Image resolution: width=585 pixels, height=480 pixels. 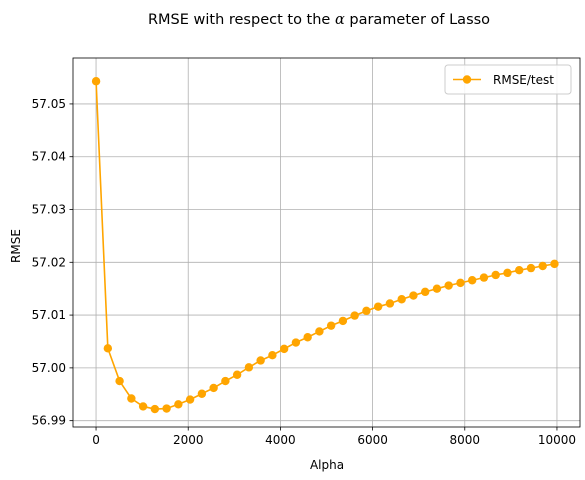 What do you see at coordinates (464, 440) in the screenshot?
I see `x-tick-label: 8000` at bounding box center [464, 440].